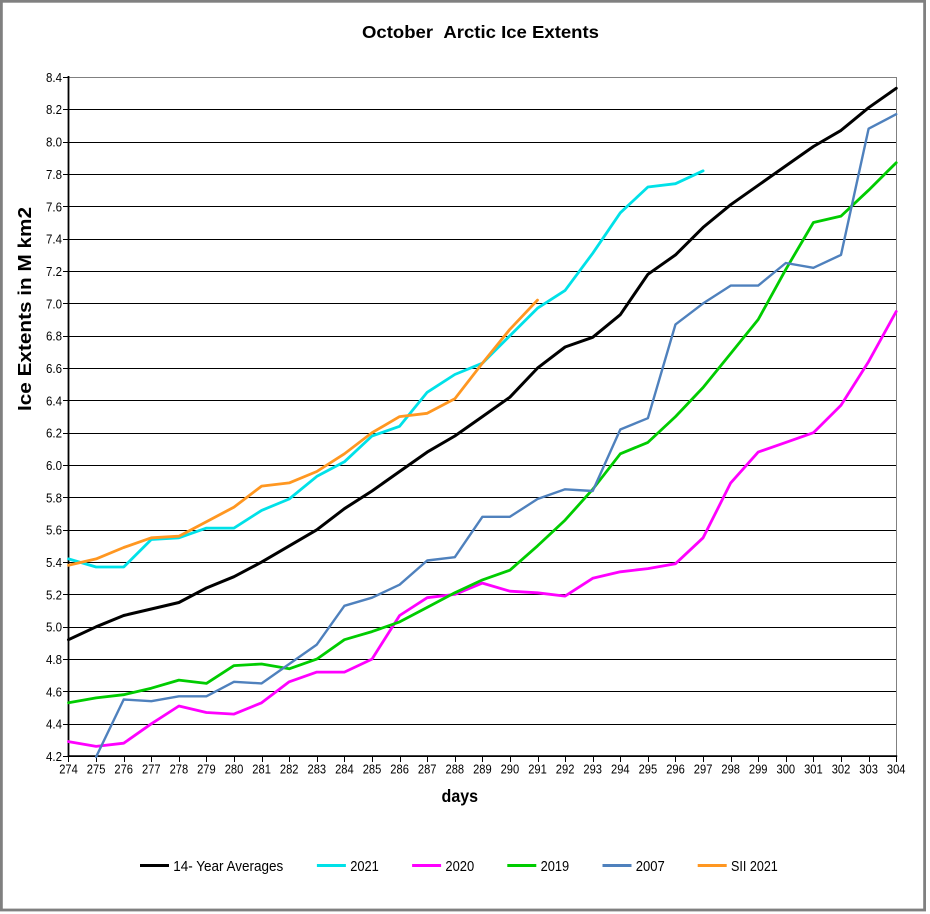 This screenshot has width=930, height=914. What do you see at coordinates (54, 627) in the screenshot?
I see `svg-text: 5.0` at bounding box center [54, 627].